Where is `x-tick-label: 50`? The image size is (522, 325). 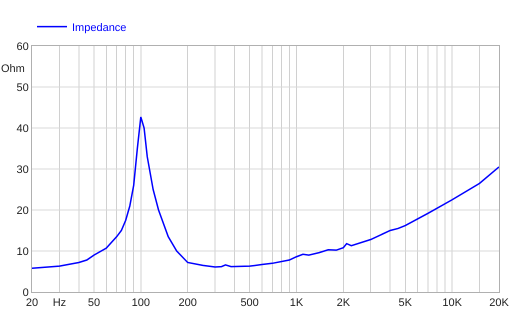
x-tick-label: 50 is located at coordinates (94, 303).